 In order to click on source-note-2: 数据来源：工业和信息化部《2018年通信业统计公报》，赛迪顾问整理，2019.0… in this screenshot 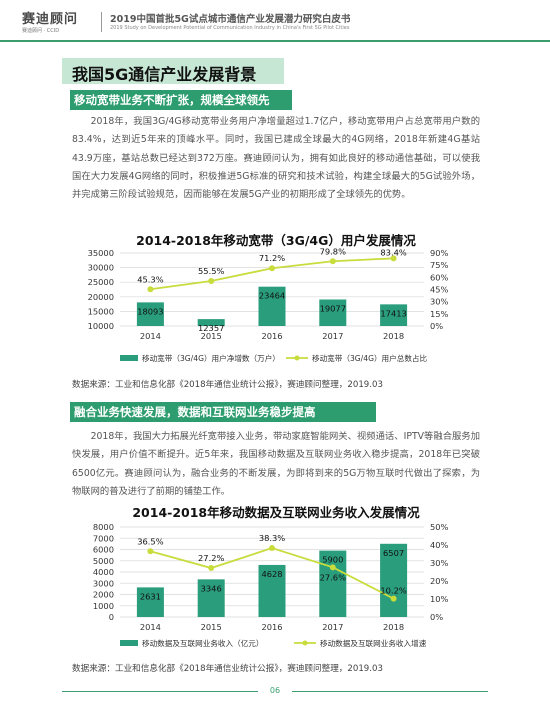, I will do `click(227, 669)`.